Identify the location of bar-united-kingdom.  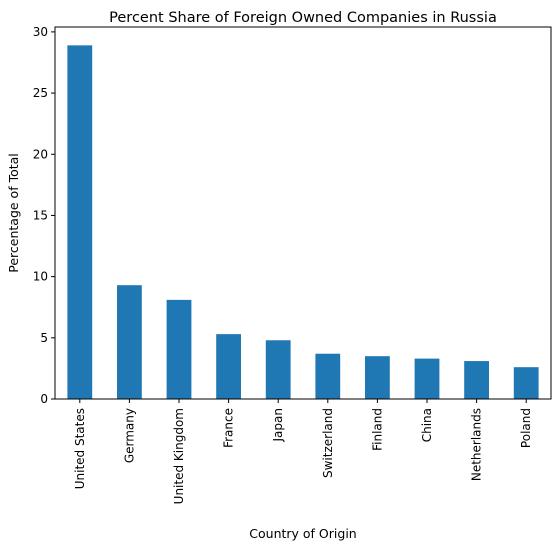
(179, 349).